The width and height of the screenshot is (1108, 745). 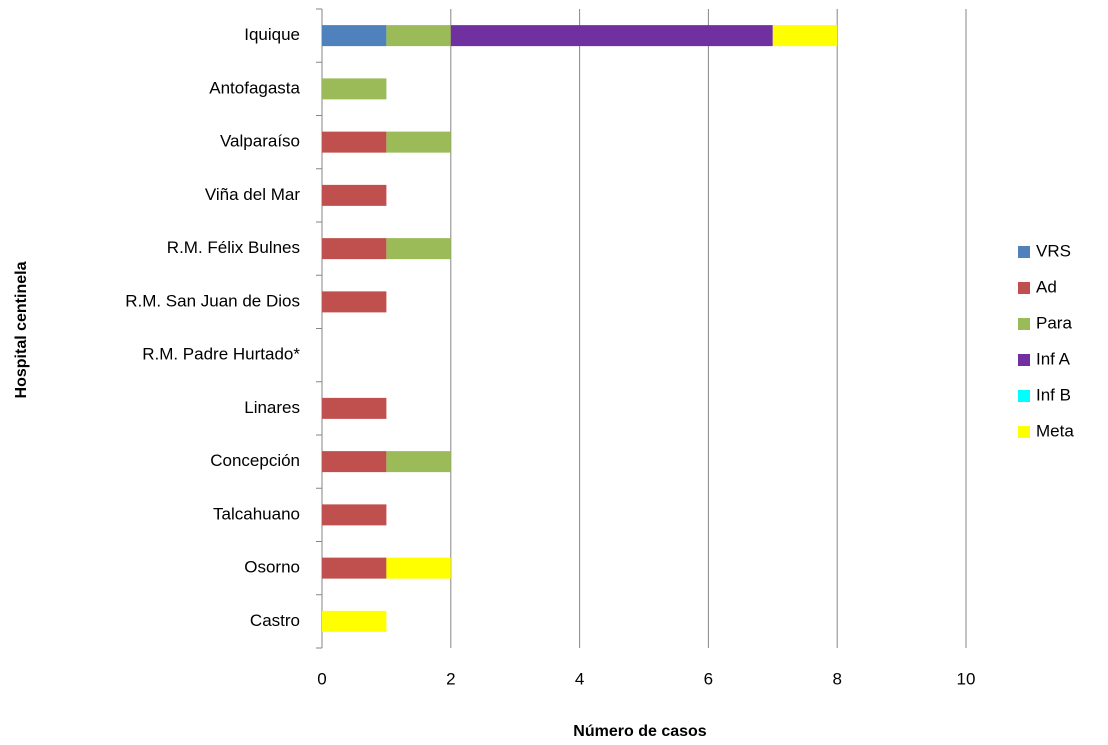 What do you see at coordinates (321, 678) in the screenshot?
I see `x-tick-label: 0` at bounding box center [321, 678].